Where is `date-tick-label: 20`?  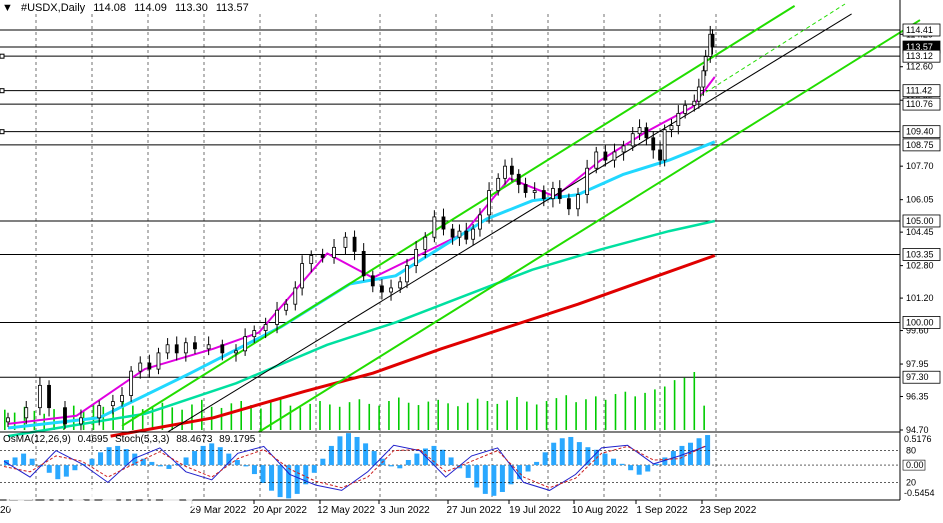
date-tick-label: 20 is located at coordinates (6, 510).